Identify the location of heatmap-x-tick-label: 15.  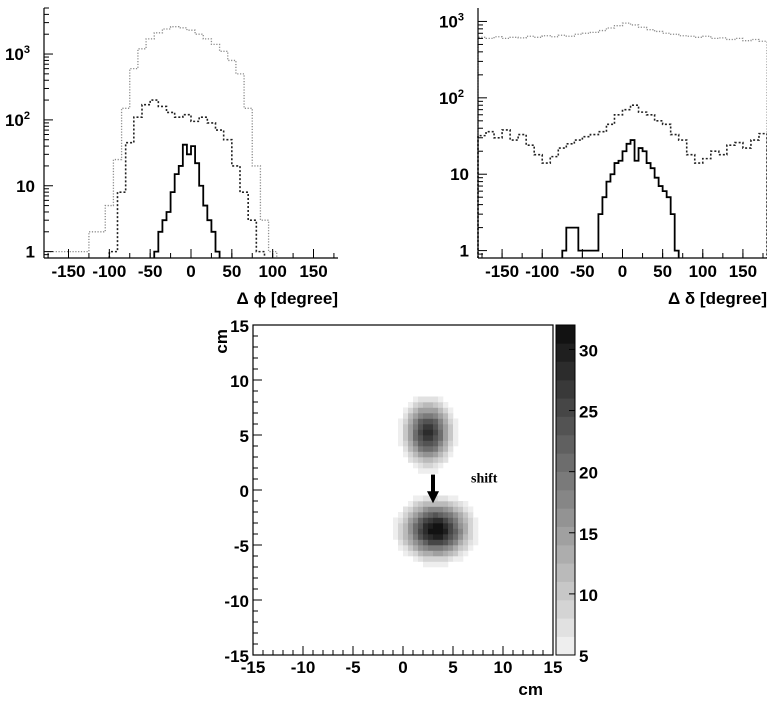
(553, 667).